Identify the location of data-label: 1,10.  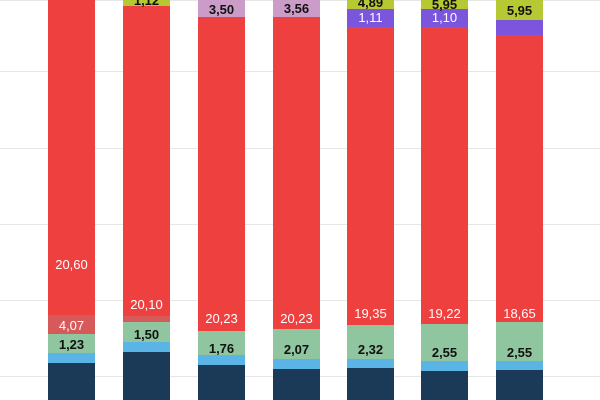
(444, 17).